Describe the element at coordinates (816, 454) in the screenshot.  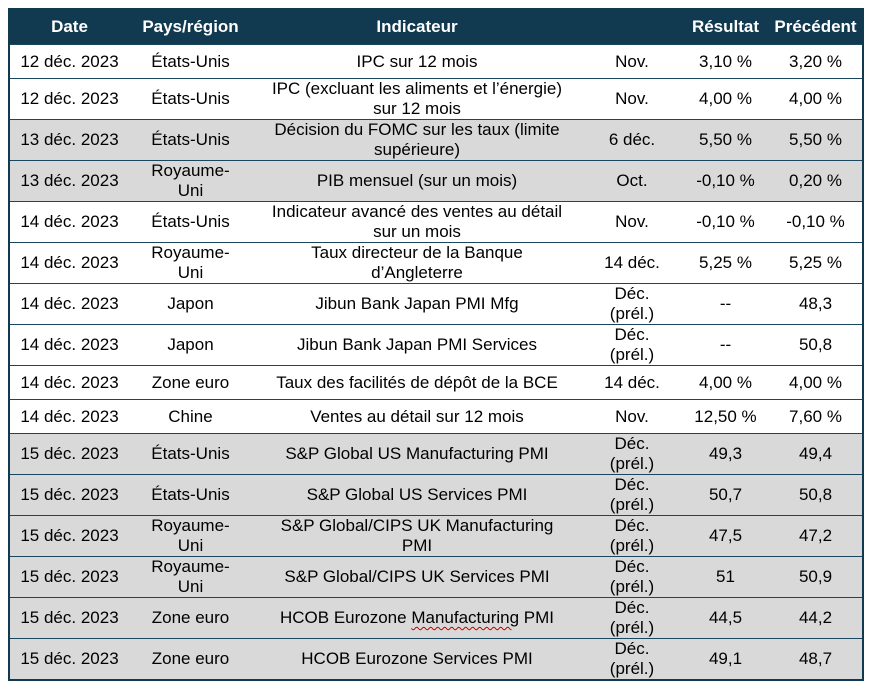
I see `cell-previous: 49,4` at that location.